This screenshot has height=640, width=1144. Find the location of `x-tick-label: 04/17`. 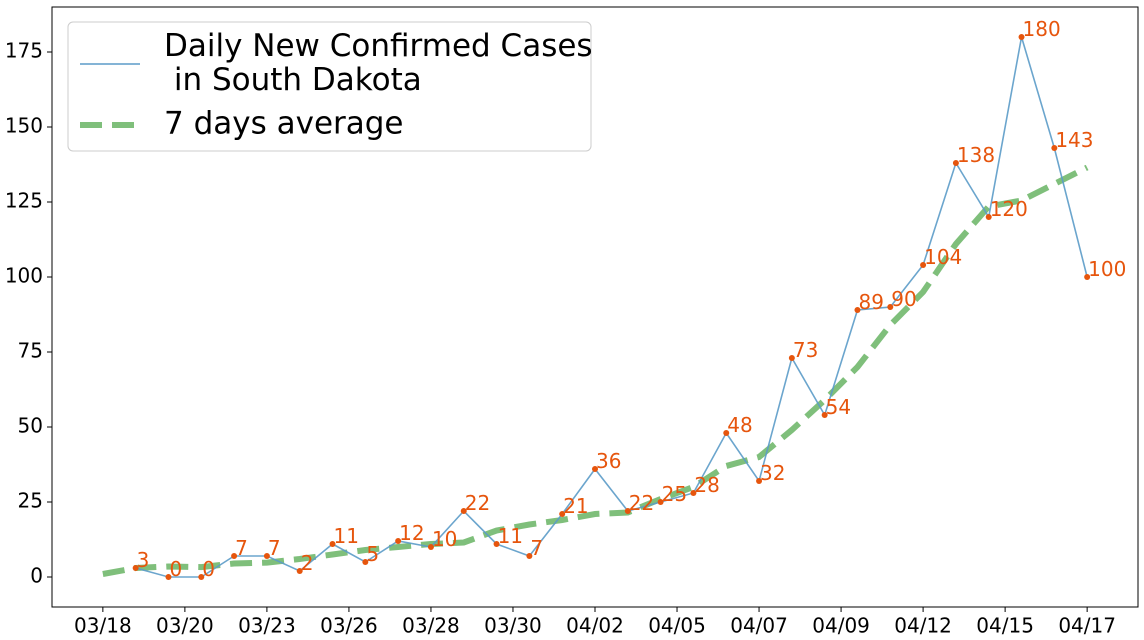

x-tick-label: 04/17 is located at coordinates (1087, 626).